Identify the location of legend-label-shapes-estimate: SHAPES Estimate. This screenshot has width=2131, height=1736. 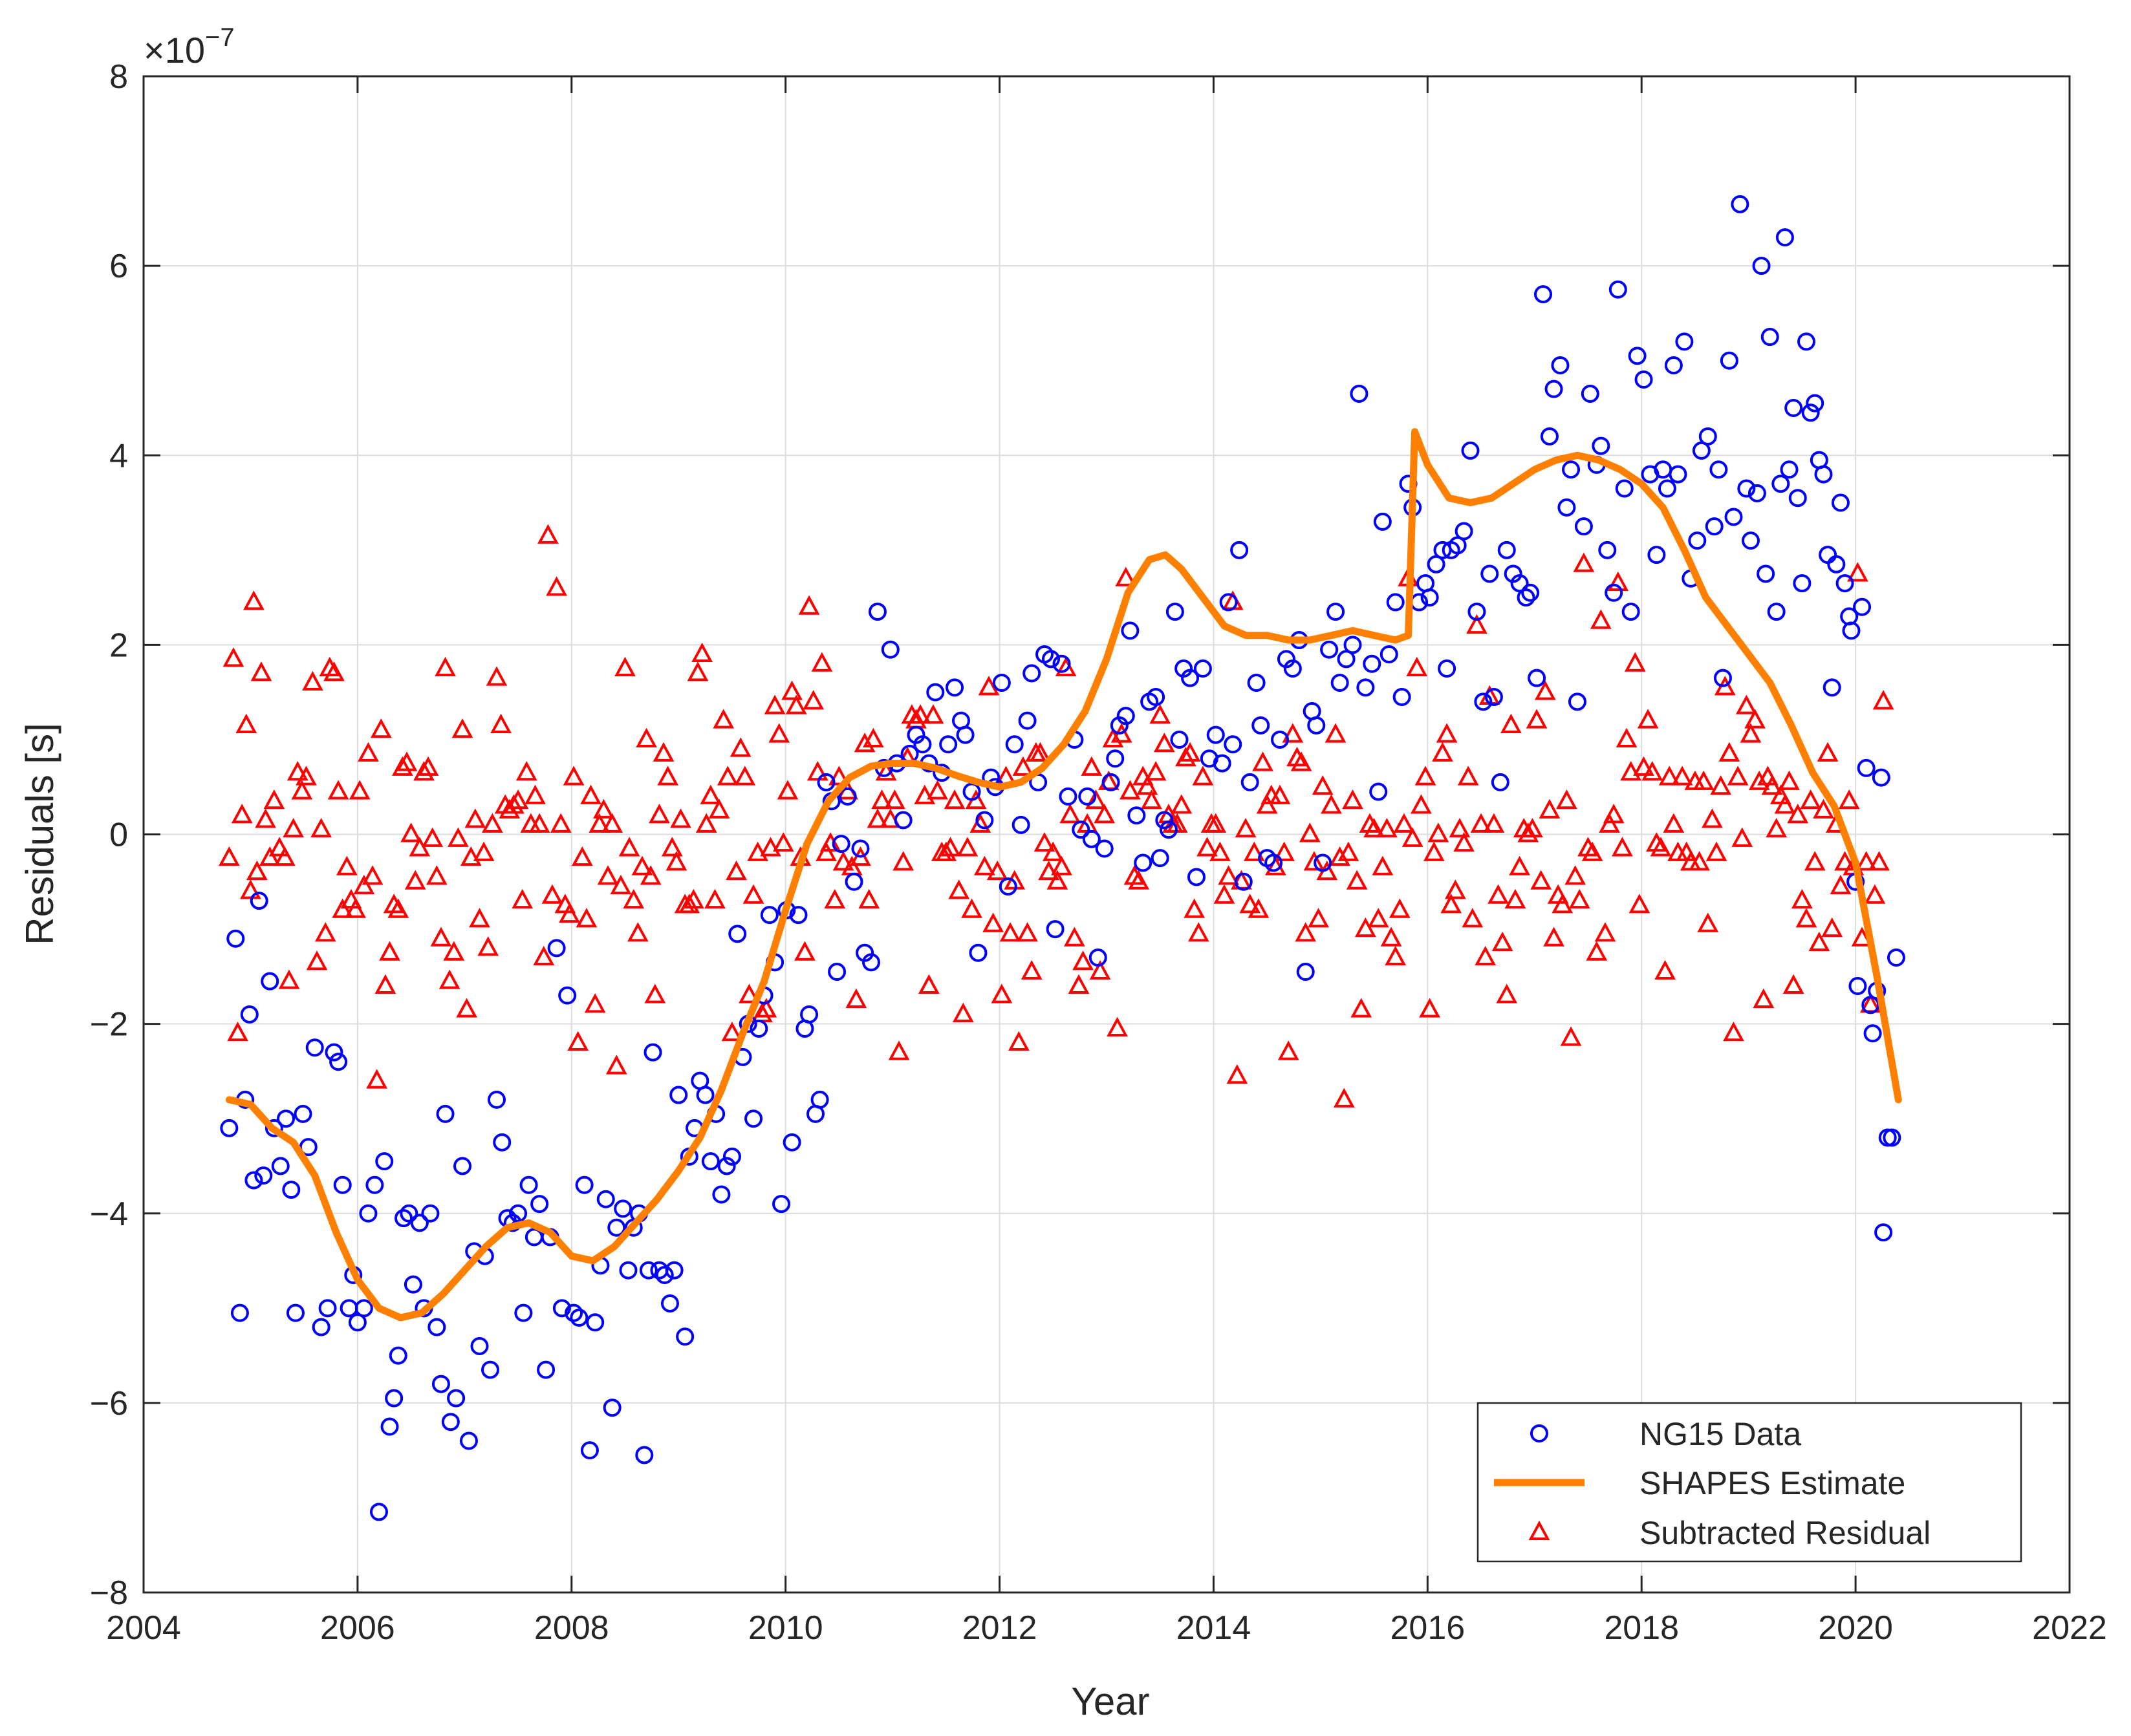
(1772, 1483).